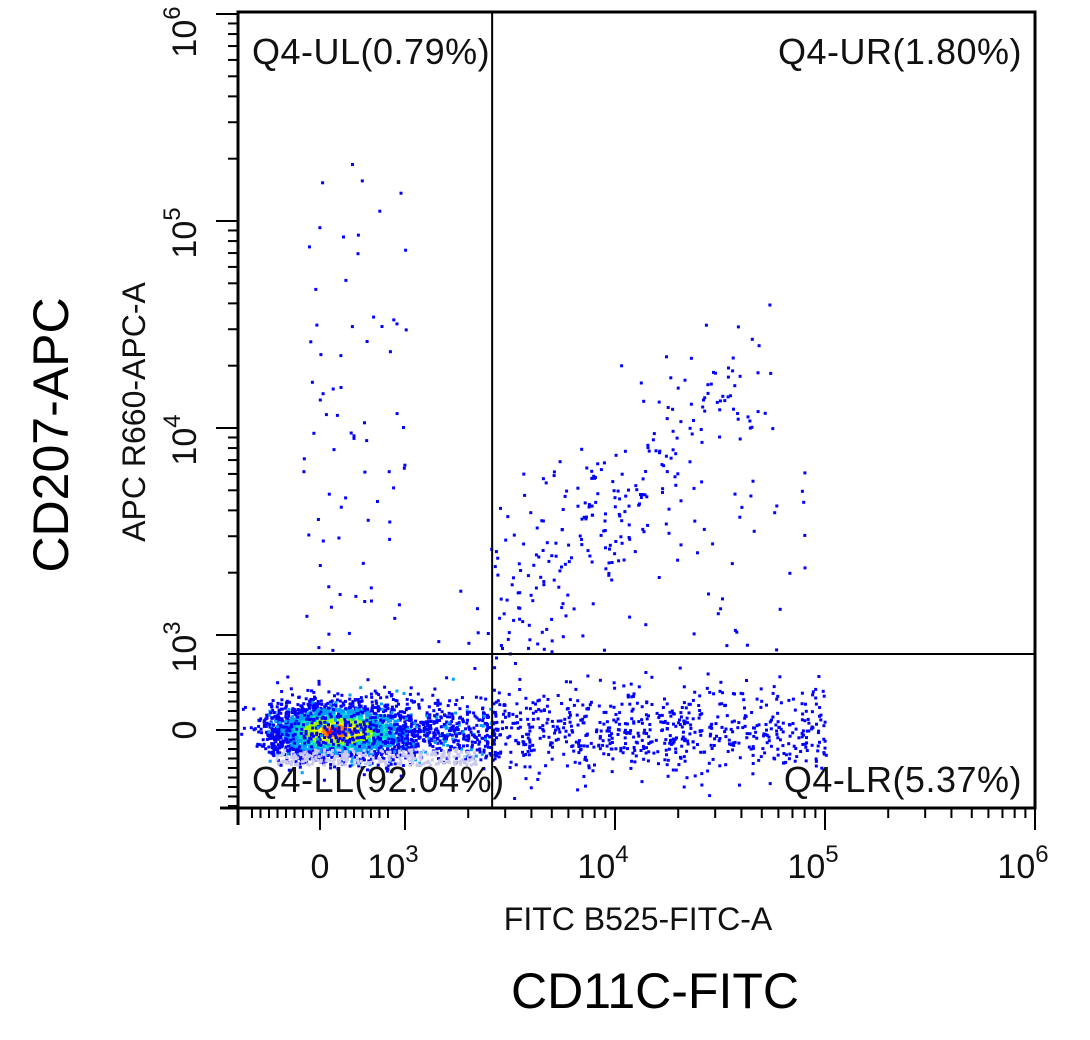 This screenshot has width=1090, height=1040. I want to click on y-tick-exponent: 6, so click(172, 12).